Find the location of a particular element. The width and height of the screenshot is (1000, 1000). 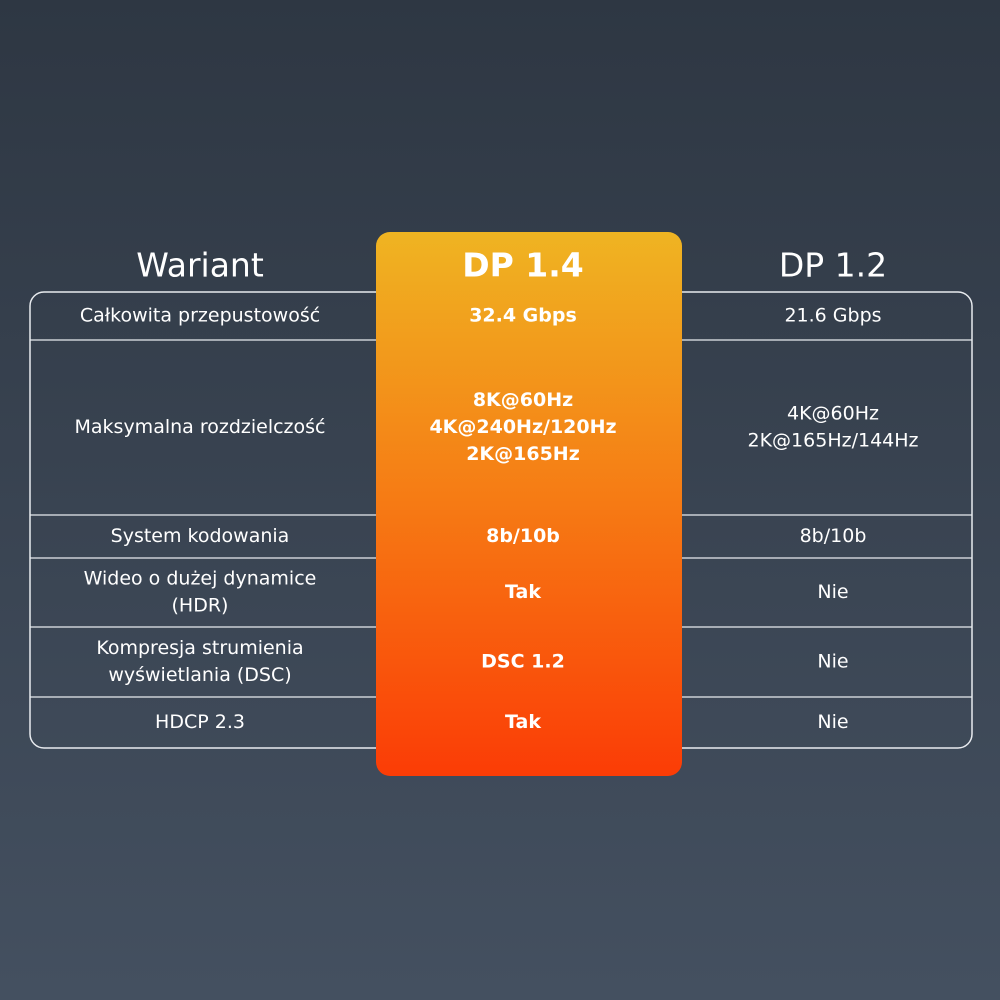

cell-value: 32.4 Gbps is located at coordinates (523, 316).